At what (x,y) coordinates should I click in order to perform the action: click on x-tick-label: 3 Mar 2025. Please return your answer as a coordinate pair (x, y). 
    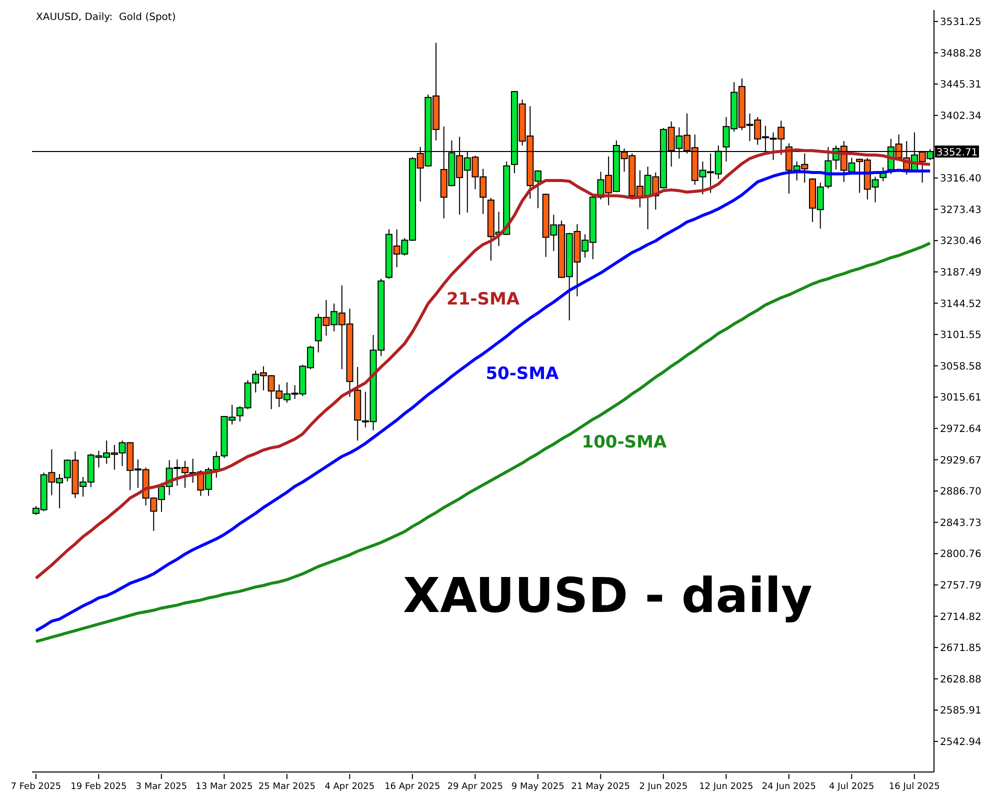
    Looking at the image, I should click on (162, 787).